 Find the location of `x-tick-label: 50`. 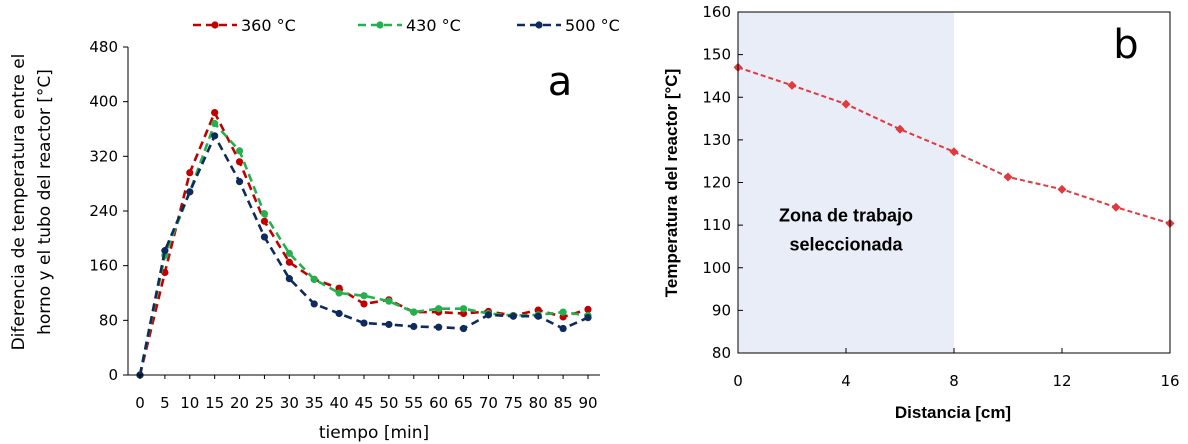

x-tick-label: 50 is located at coordinates (388, 403).